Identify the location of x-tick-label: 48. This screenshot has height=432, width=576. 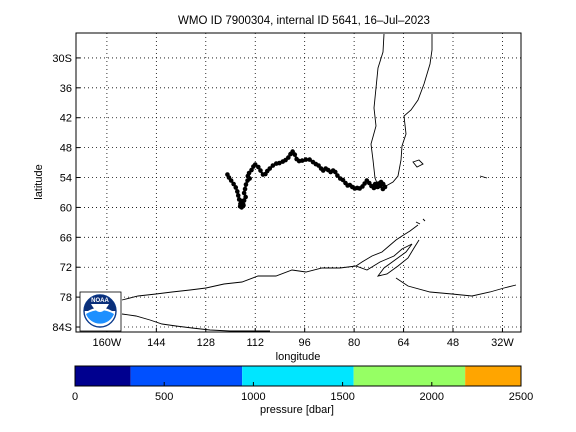
(453, 343).